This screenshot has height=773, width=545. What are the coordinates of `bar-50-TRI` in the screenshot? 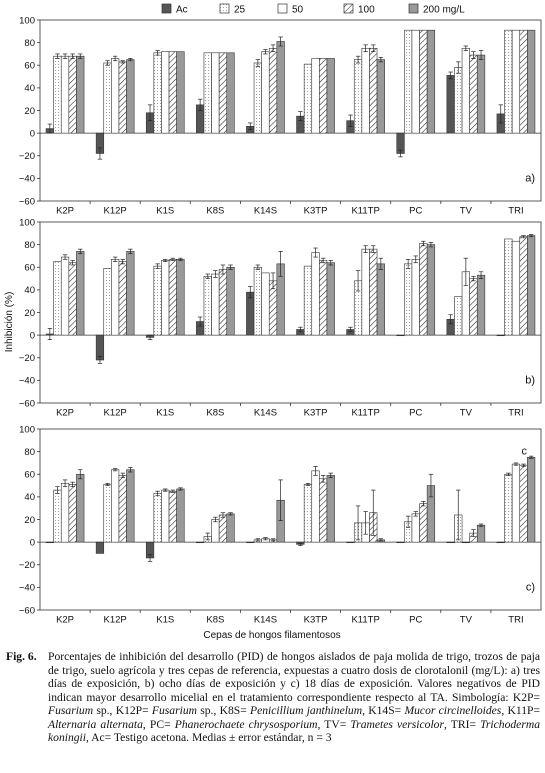 It's located at (516, 503).